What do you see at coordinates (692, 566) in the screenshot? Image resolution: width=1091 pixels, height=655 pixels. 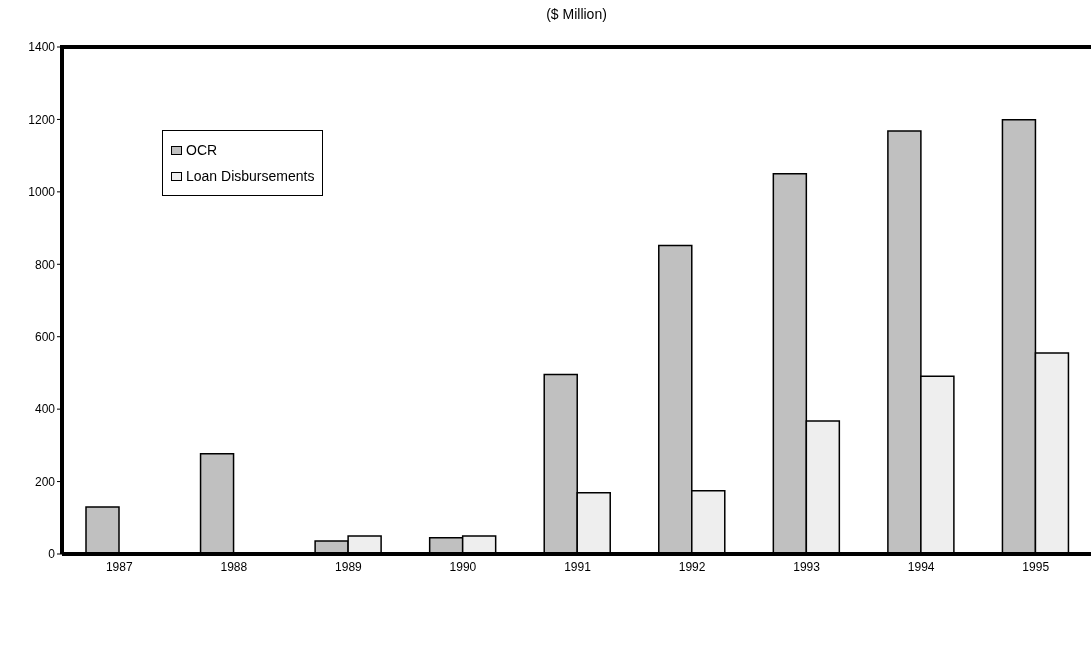 I see `x-tick-label: 1992` at bounding box center [692, 566].